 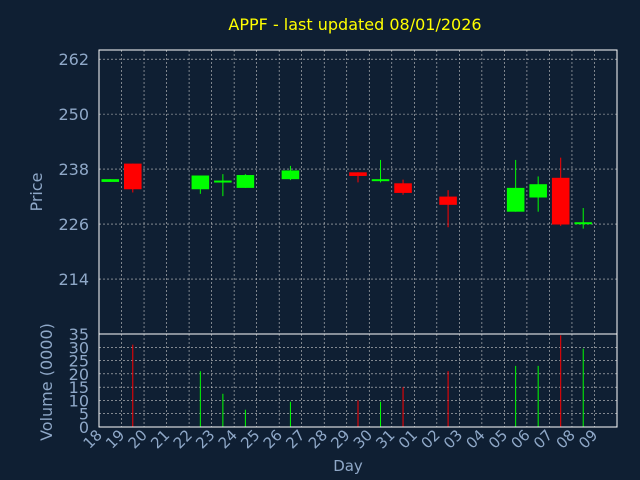 I want to click on x-axis-label: Day, so click(x=348, y=466).